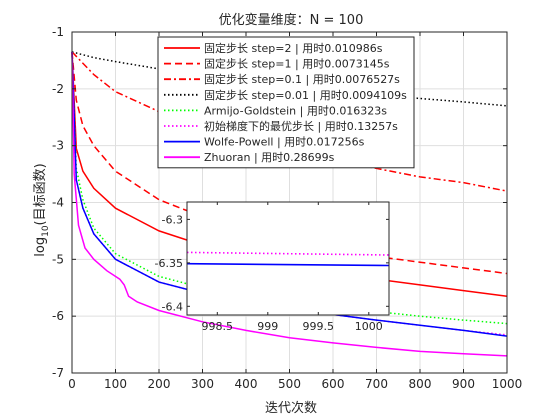 The width and height of the screenshot is (560, 420). What do you see at coordinates (333, 384) in the screenshot?
I see `x-tick-label: 600` at bounding box center [333, 384].